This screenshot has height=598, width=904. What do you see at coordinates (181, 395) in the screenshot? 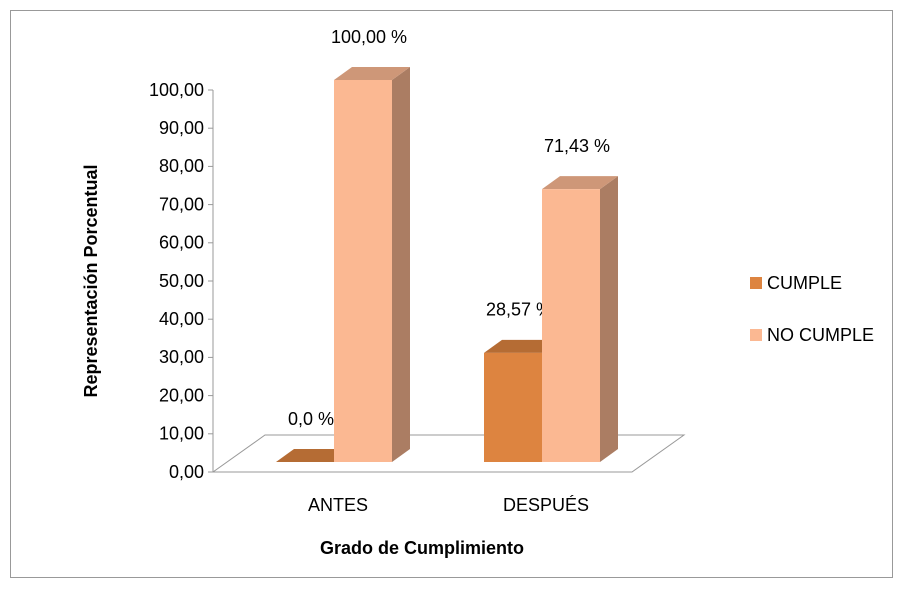
I see `y-tick-label: 20,00` at bounding box center [181, 395].